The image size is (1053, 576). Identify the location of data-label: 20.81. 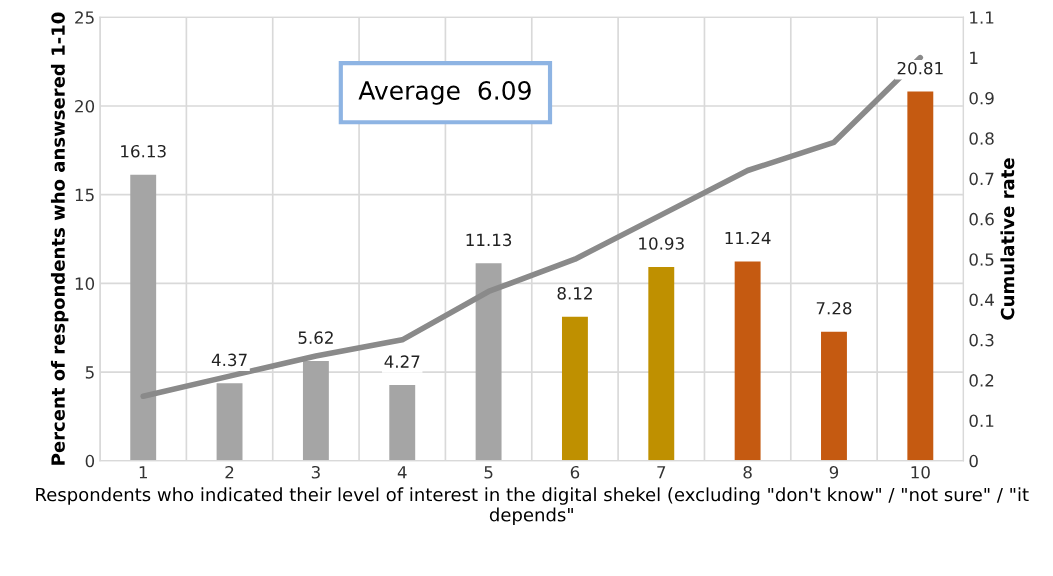
(920, 68).